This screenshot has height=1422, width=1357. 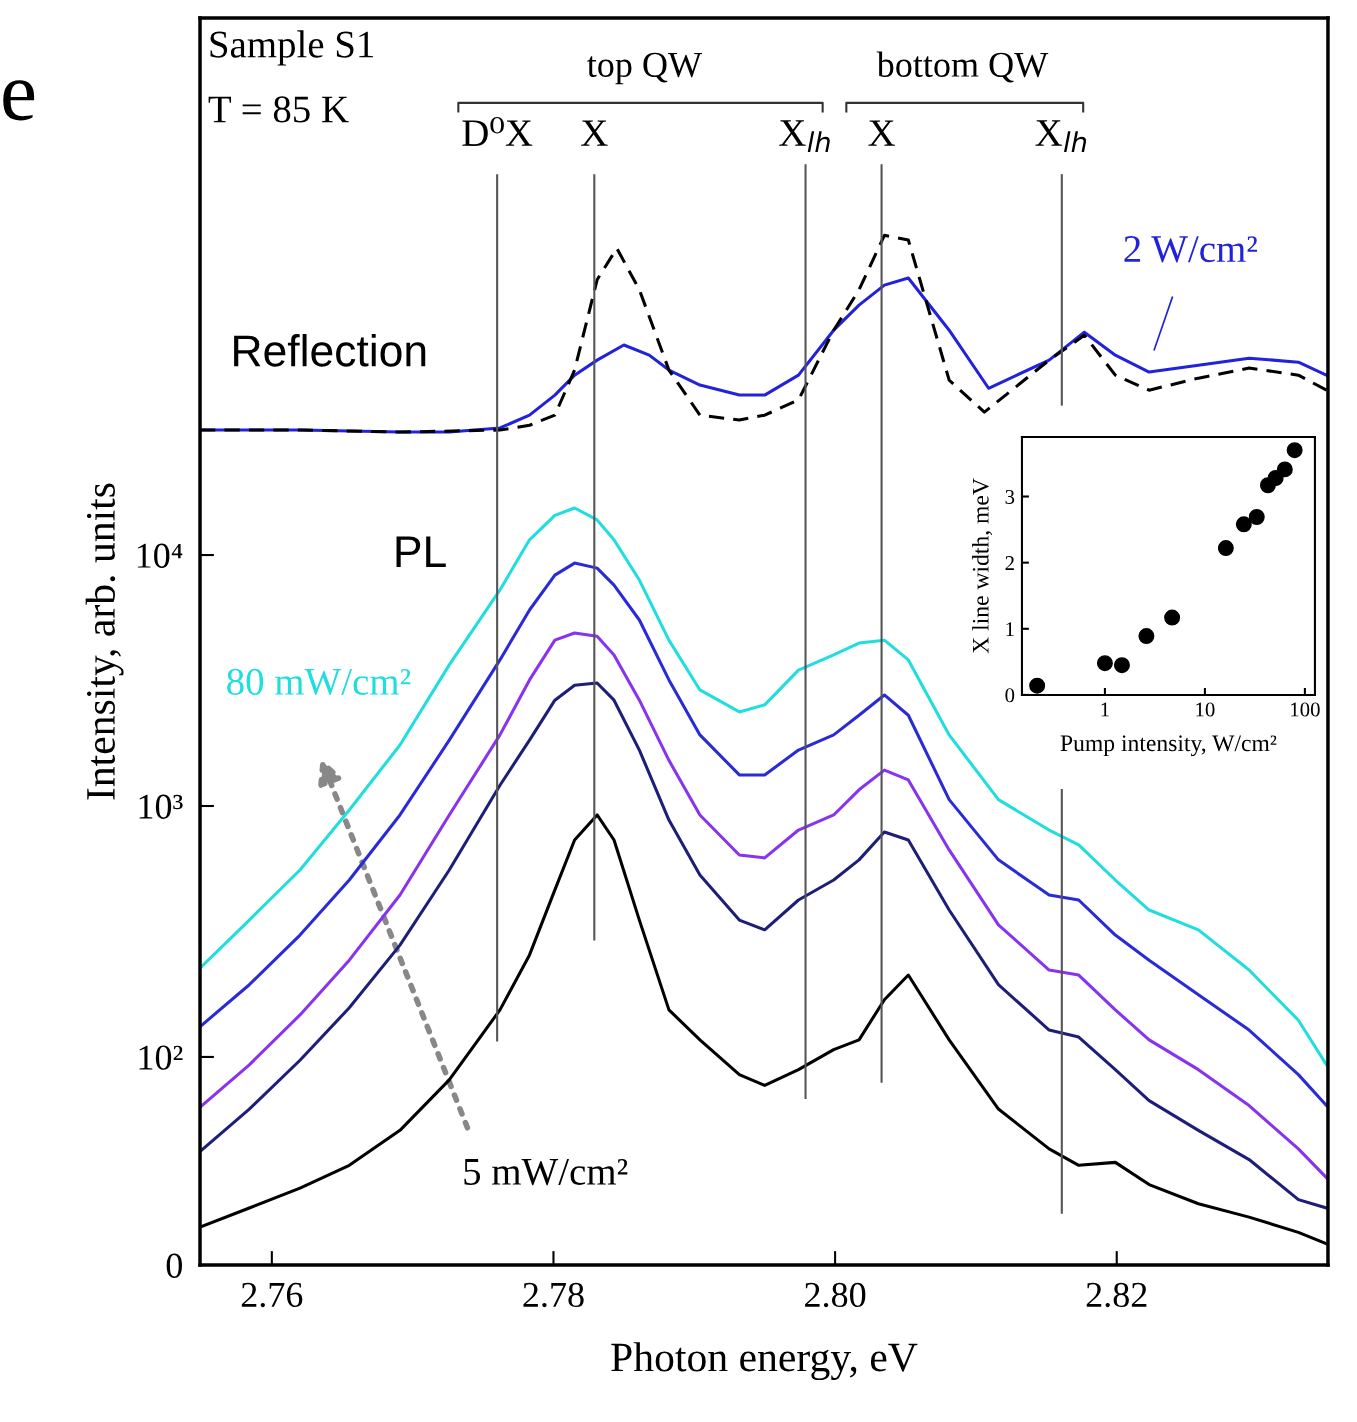 What do you see at coordinates (546, 1172) in the screenshot?
I see `series-label: 5 mW/cm²` at bounding box center [546, 1172].